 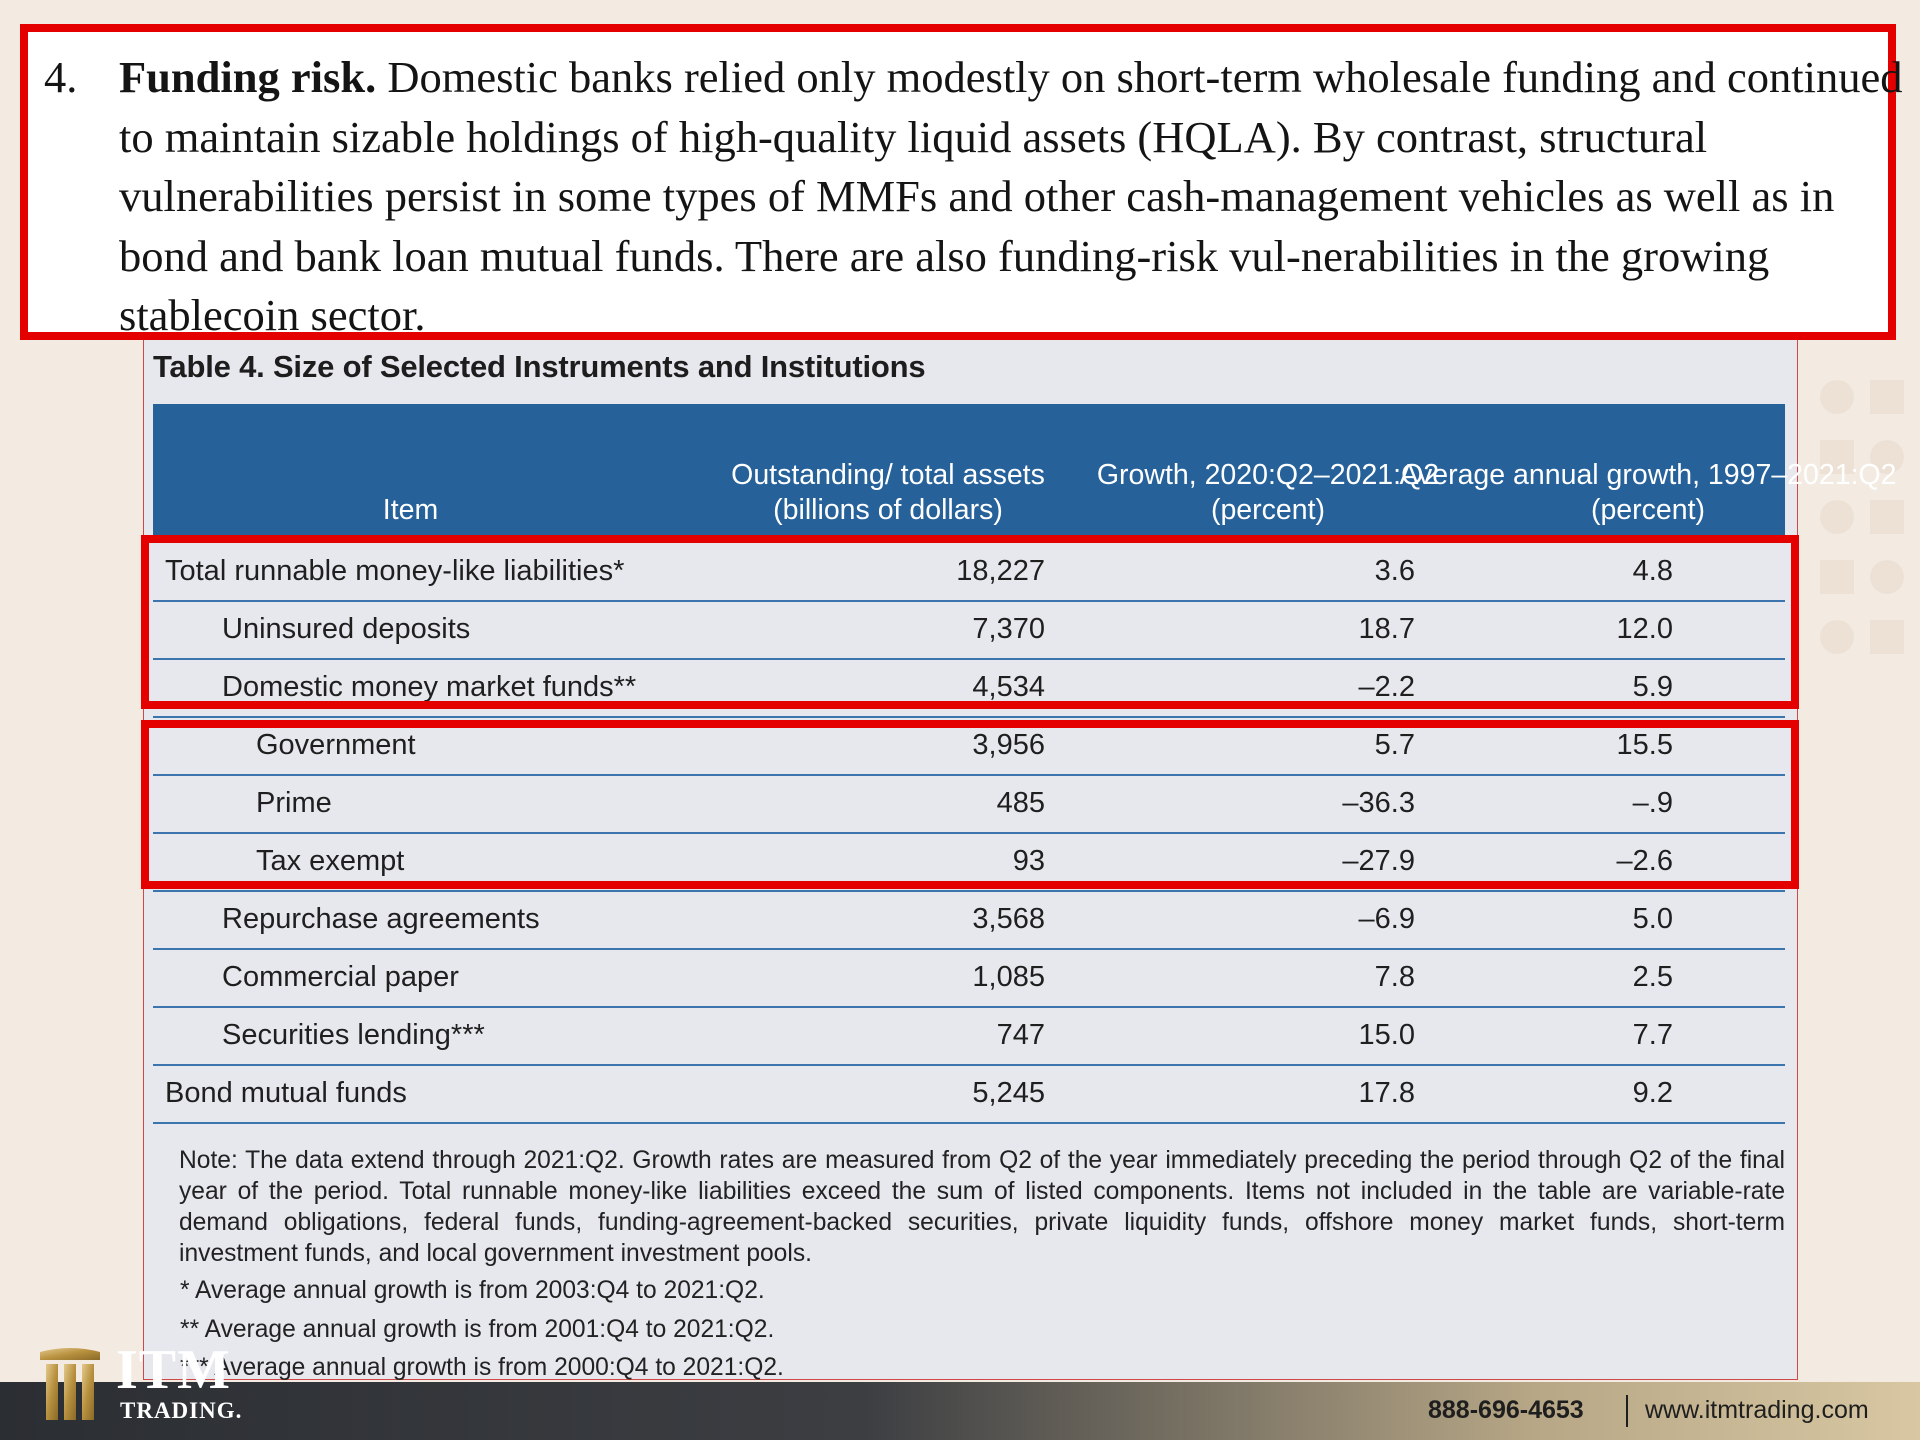 What do you see at coordinates (70, 1384) in the screenshot?
I see `itm-column-logo-icon` at bounding box center [70, 1384].